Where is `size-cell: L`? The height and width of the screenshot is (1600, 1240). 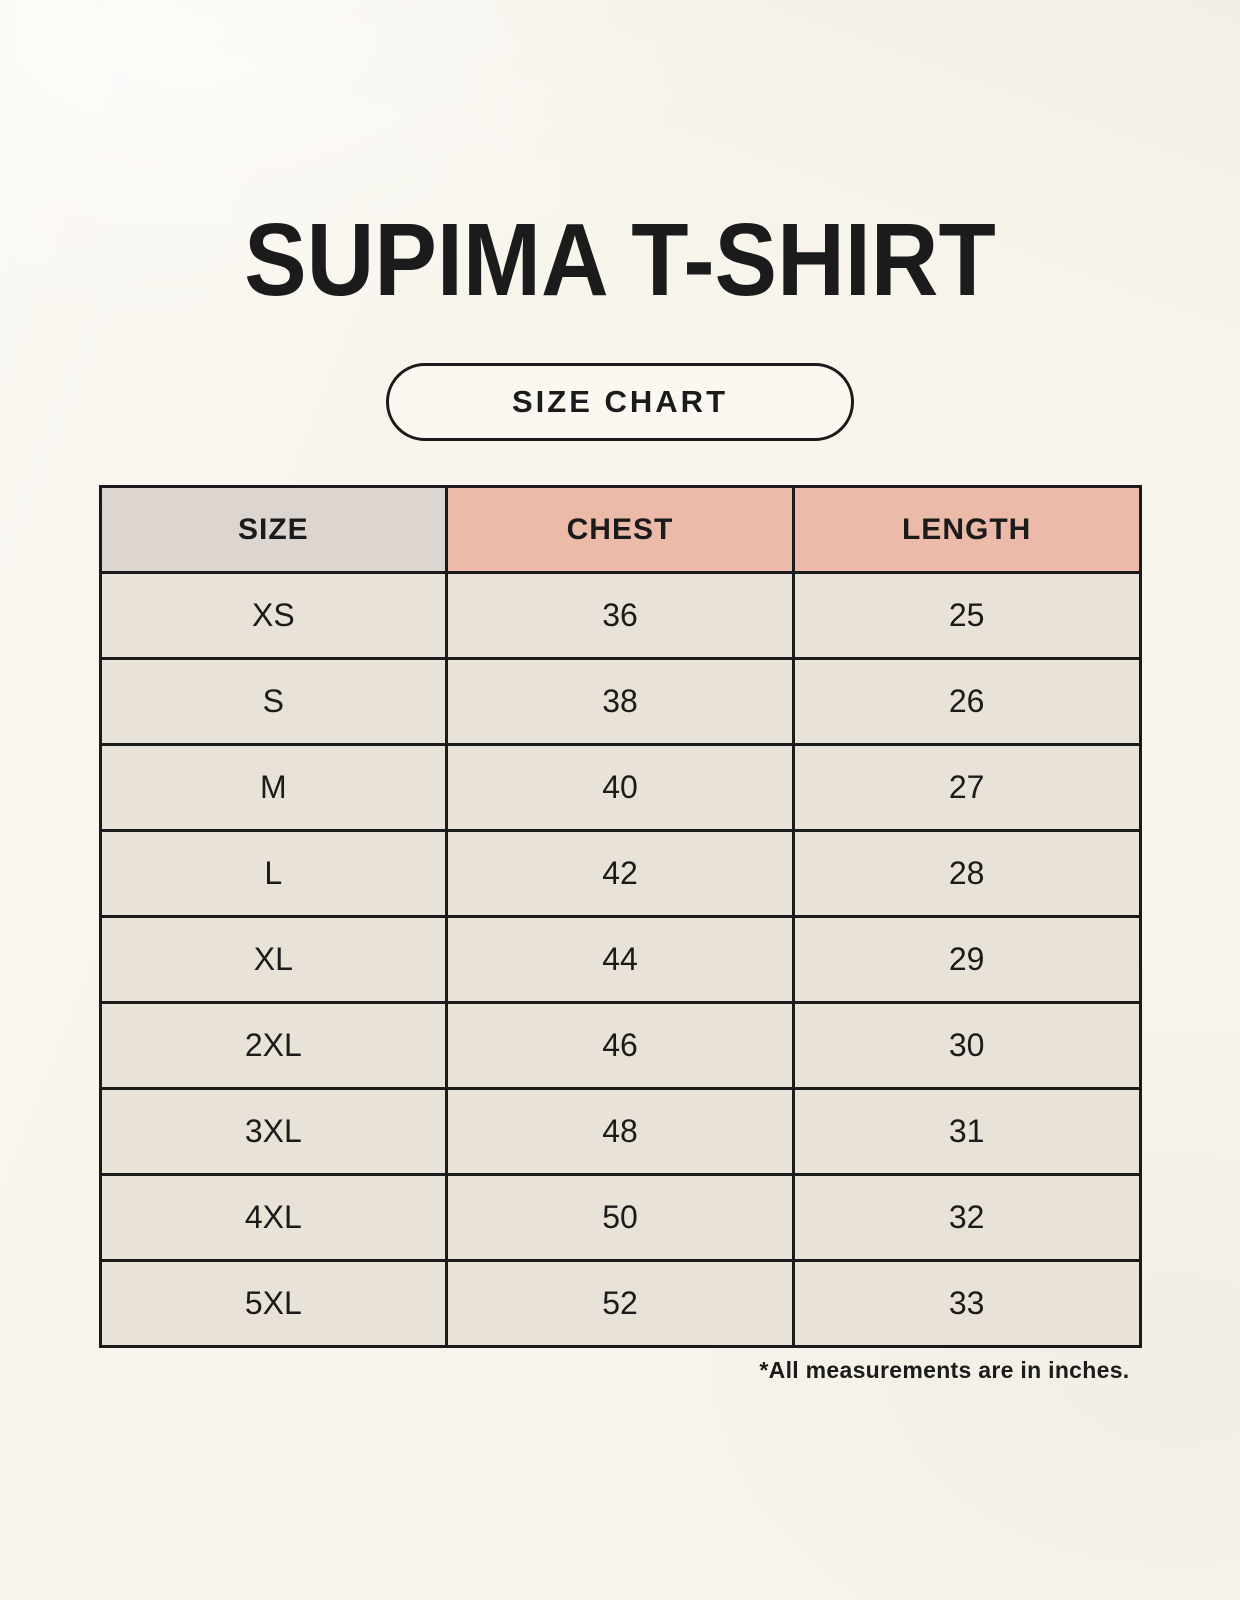
size-cell: L is located at coordinates (273, 873).